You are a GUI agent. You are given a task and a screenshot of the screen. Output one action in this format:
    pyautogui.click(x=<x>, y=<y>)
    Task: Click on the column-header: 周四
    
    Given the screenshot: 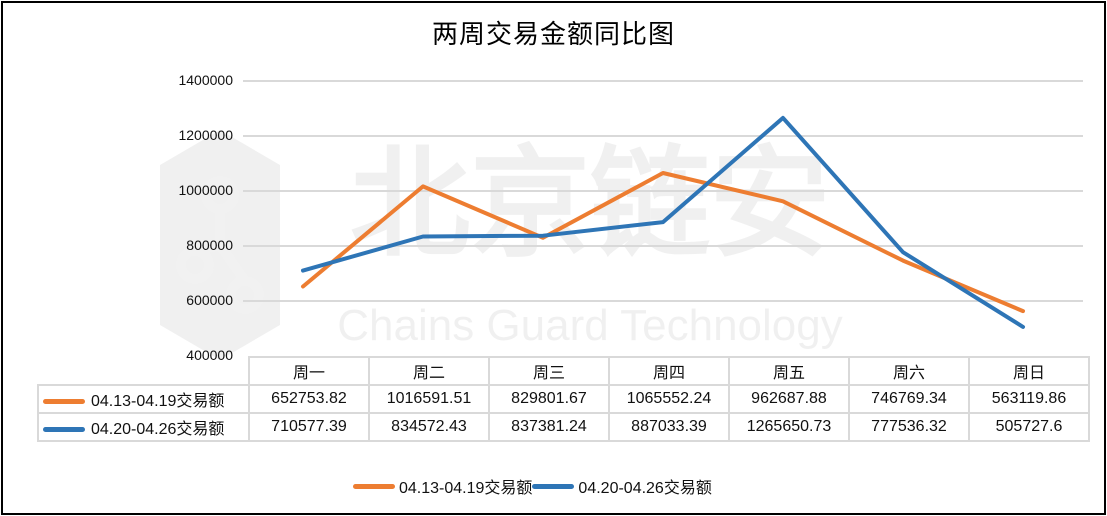 What is the action you would take?
    pyautogui.click(x=669, y=371)
    